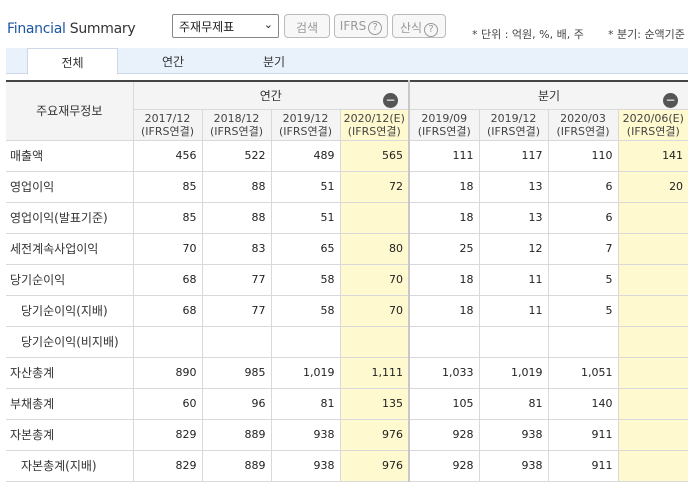 The image size is (694, 491). What do you see at coordinates (307, 26) in the screenshot?
I see `search-button: 검색` at bounding box center [307, 26].